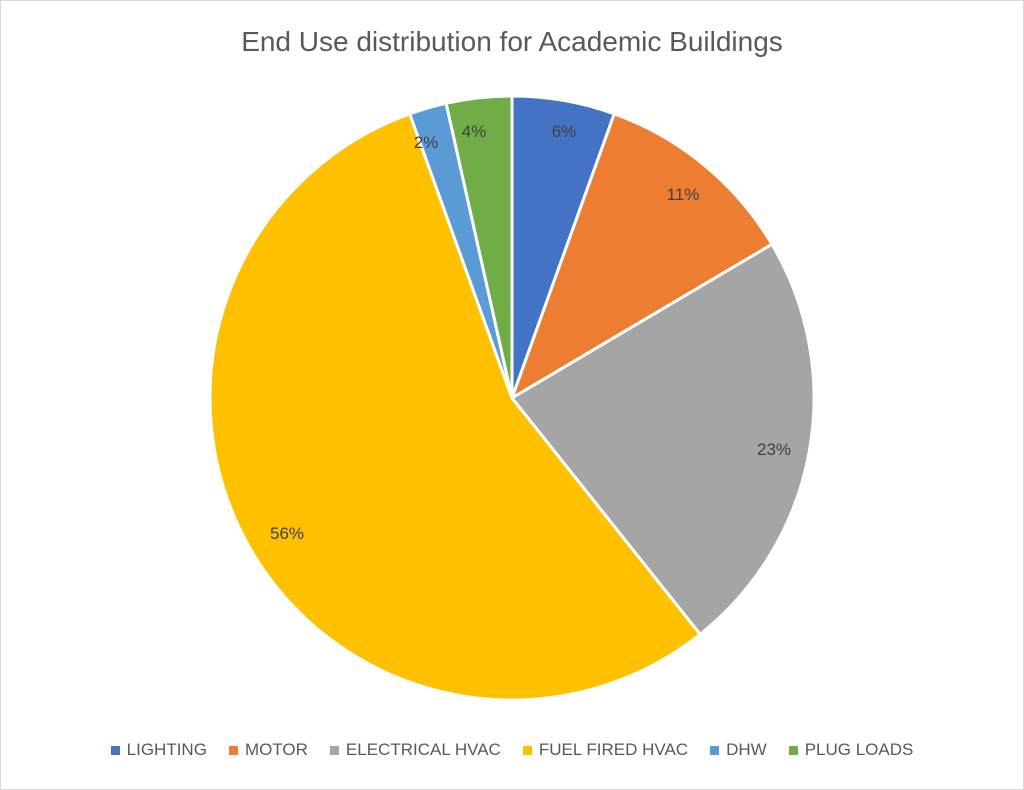 Image resolution: width=1024 pixels, height=790 pixels. What do you see at coordinates (426, 142) in the screenshot?
I see `data-label: 2%` at bounding box center [426, 142].